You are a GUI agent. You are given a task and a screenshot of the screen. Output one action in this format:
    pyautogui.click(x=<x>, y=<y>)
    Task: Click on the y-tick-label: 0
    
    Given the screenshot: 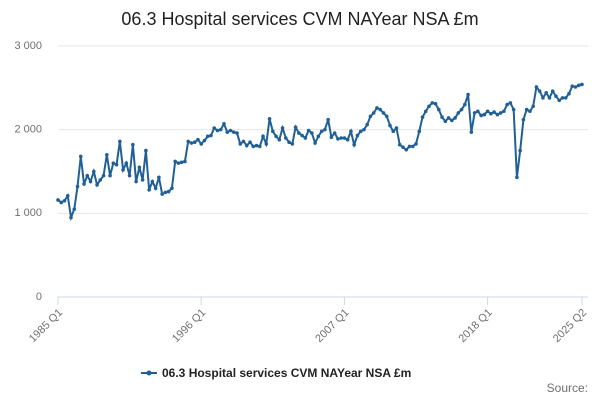 What is the action you would take?
    pyautogui.click(x=39, y=297)
    